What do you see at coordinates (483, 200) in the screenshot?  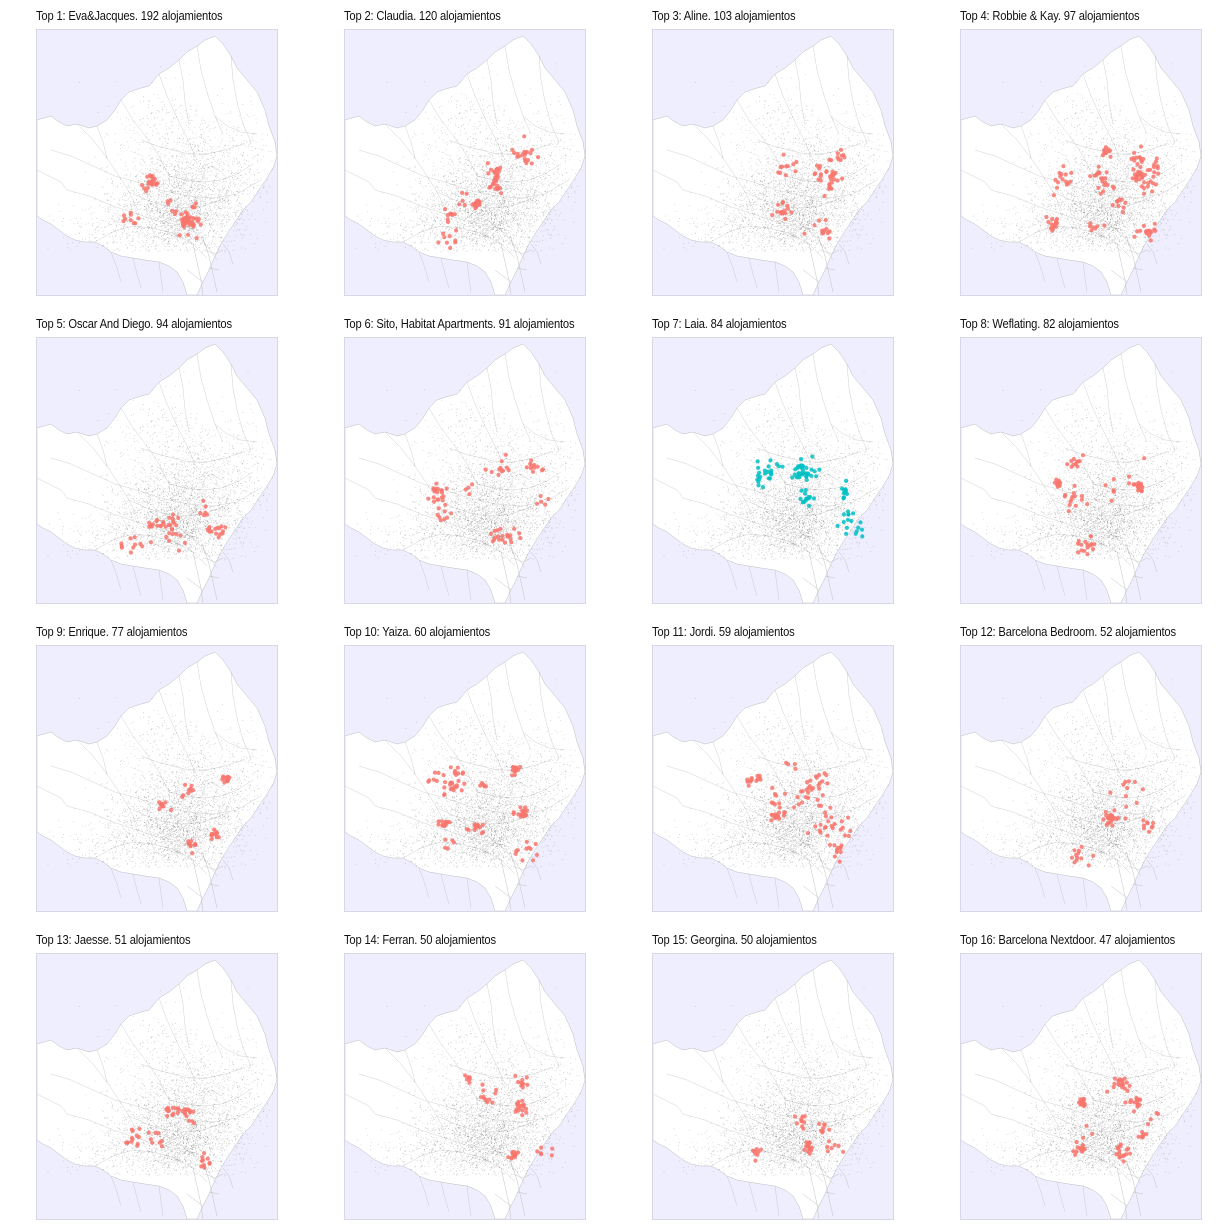 I see `district-boundary` at bounding box center [483, 200].